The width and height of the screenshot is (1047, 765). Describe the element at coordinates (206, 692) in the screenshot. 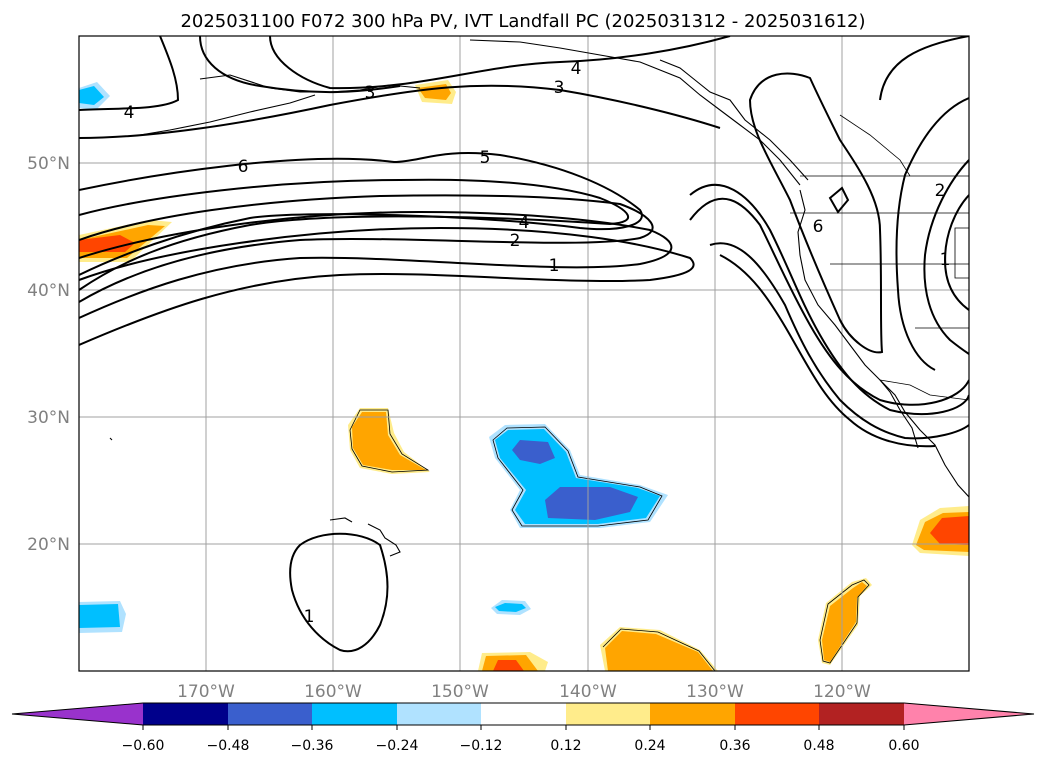

I see `lon-tick-label: 170°W` at that location.